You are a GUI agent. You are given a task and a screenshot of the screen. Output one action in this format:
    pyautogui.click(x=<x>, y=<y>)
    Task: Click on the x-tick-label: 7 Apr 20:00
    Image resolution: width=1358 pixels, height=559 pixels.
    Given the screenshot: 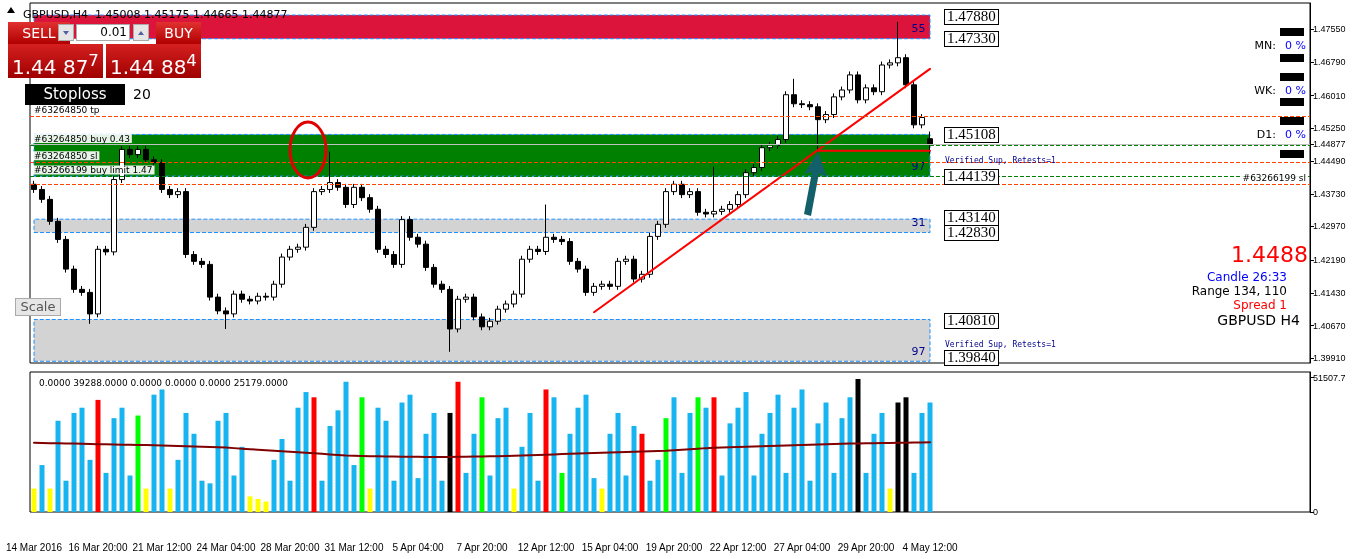 What is the action you would take?
    pyautogui.click(x=482, y=547)
    